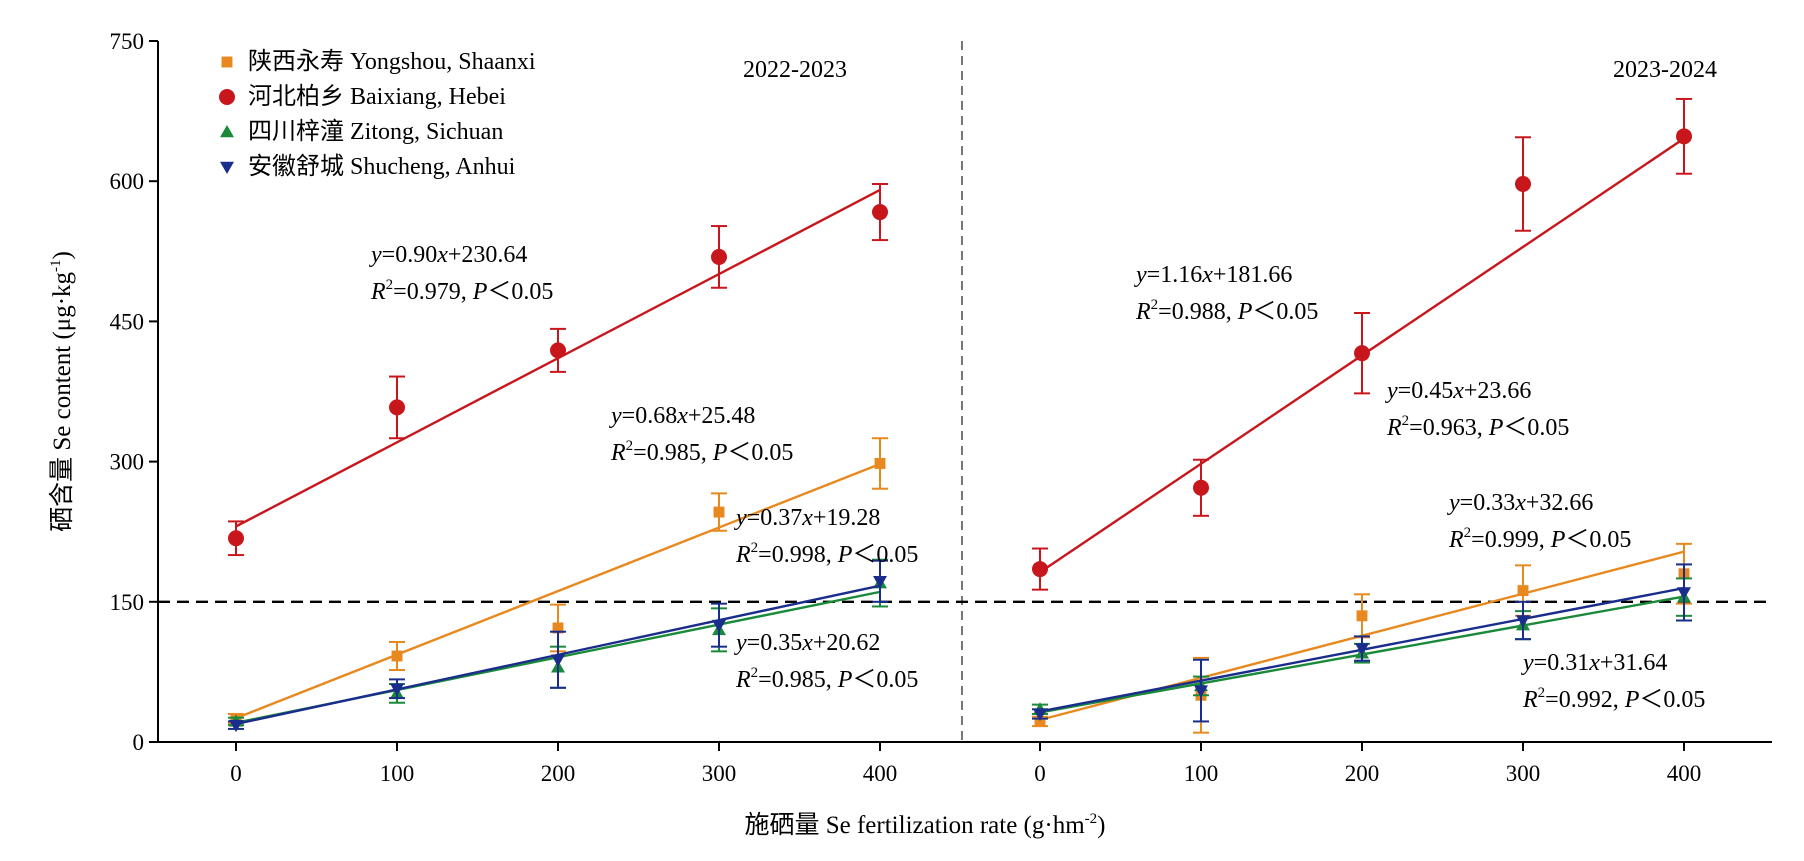 Image resolution: width=1804 pixels, height=861 pixels. Describe the element at coordinates (1226, 311) in the screenshot. I see `regression-stats: R2=0.988, P＜0.05` at that location.